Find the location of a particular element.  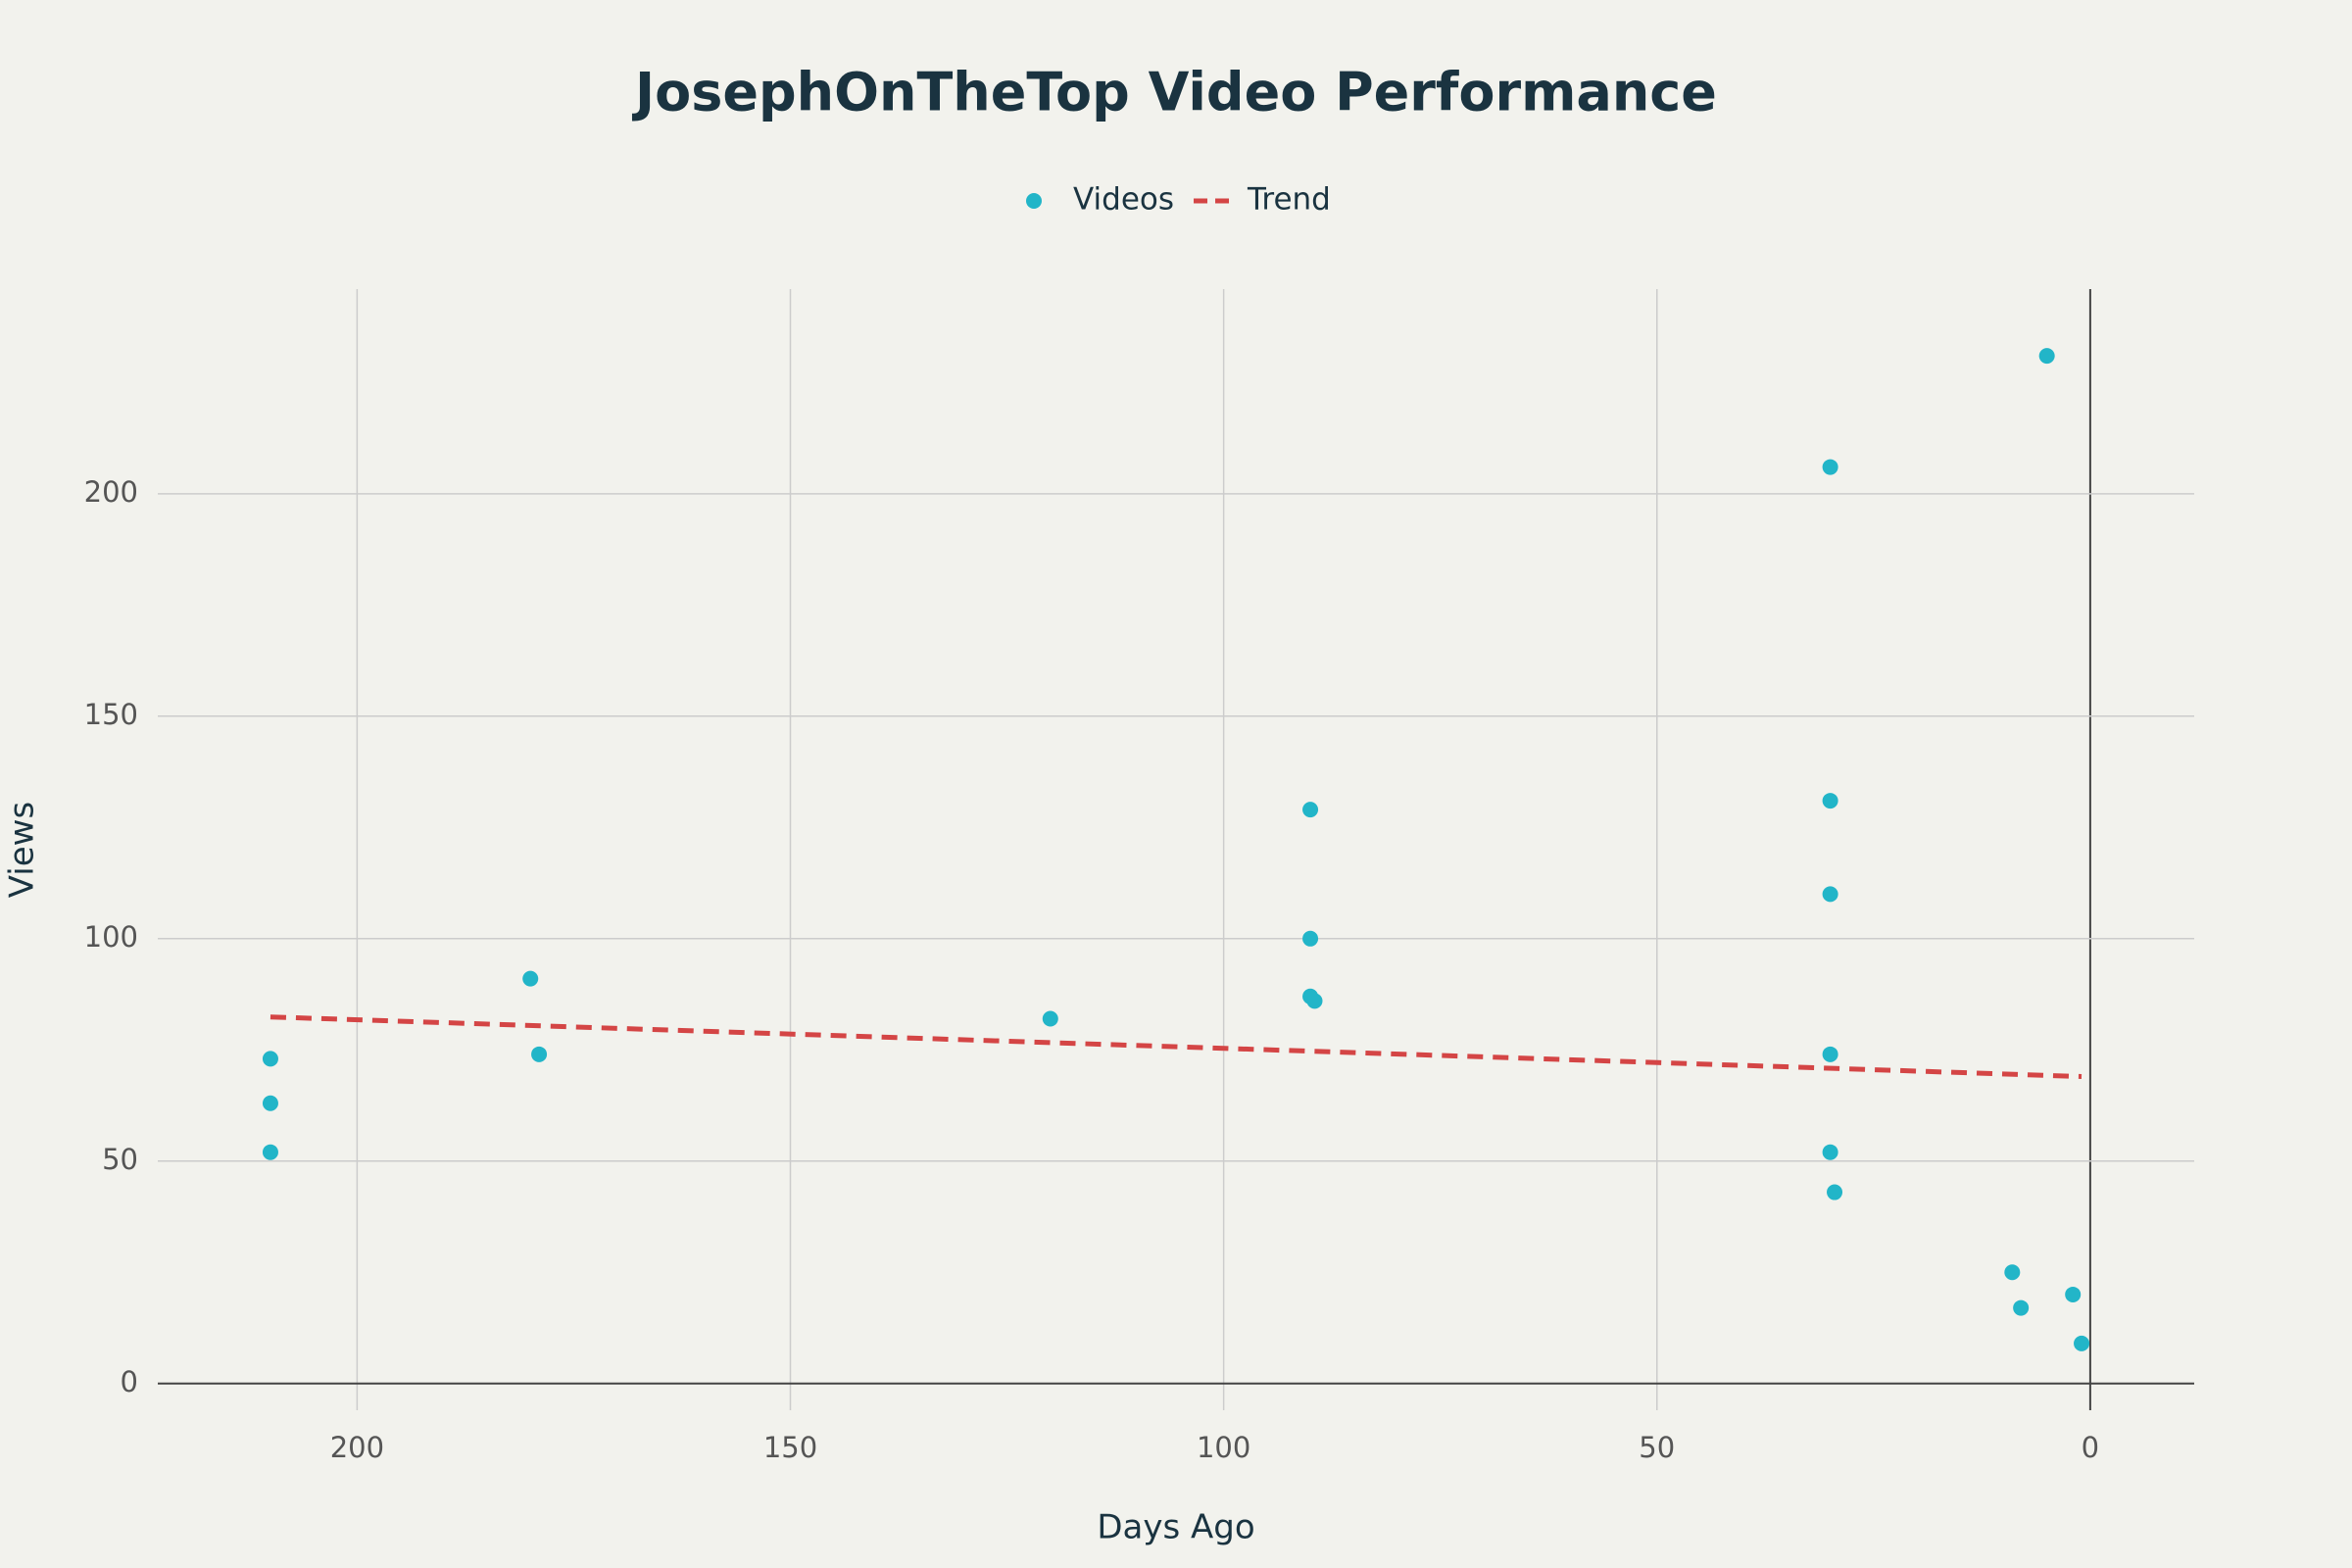

x-tick-label: 50 is located at coordinates (1657, 1447).